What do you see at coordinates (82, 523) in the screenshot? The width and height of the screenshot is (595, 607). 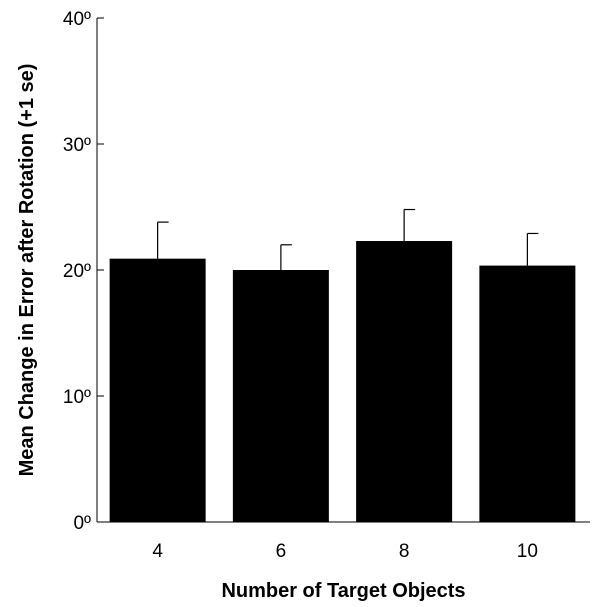 I see `y-tick-label: 0º` at bounding box center [82, 523].